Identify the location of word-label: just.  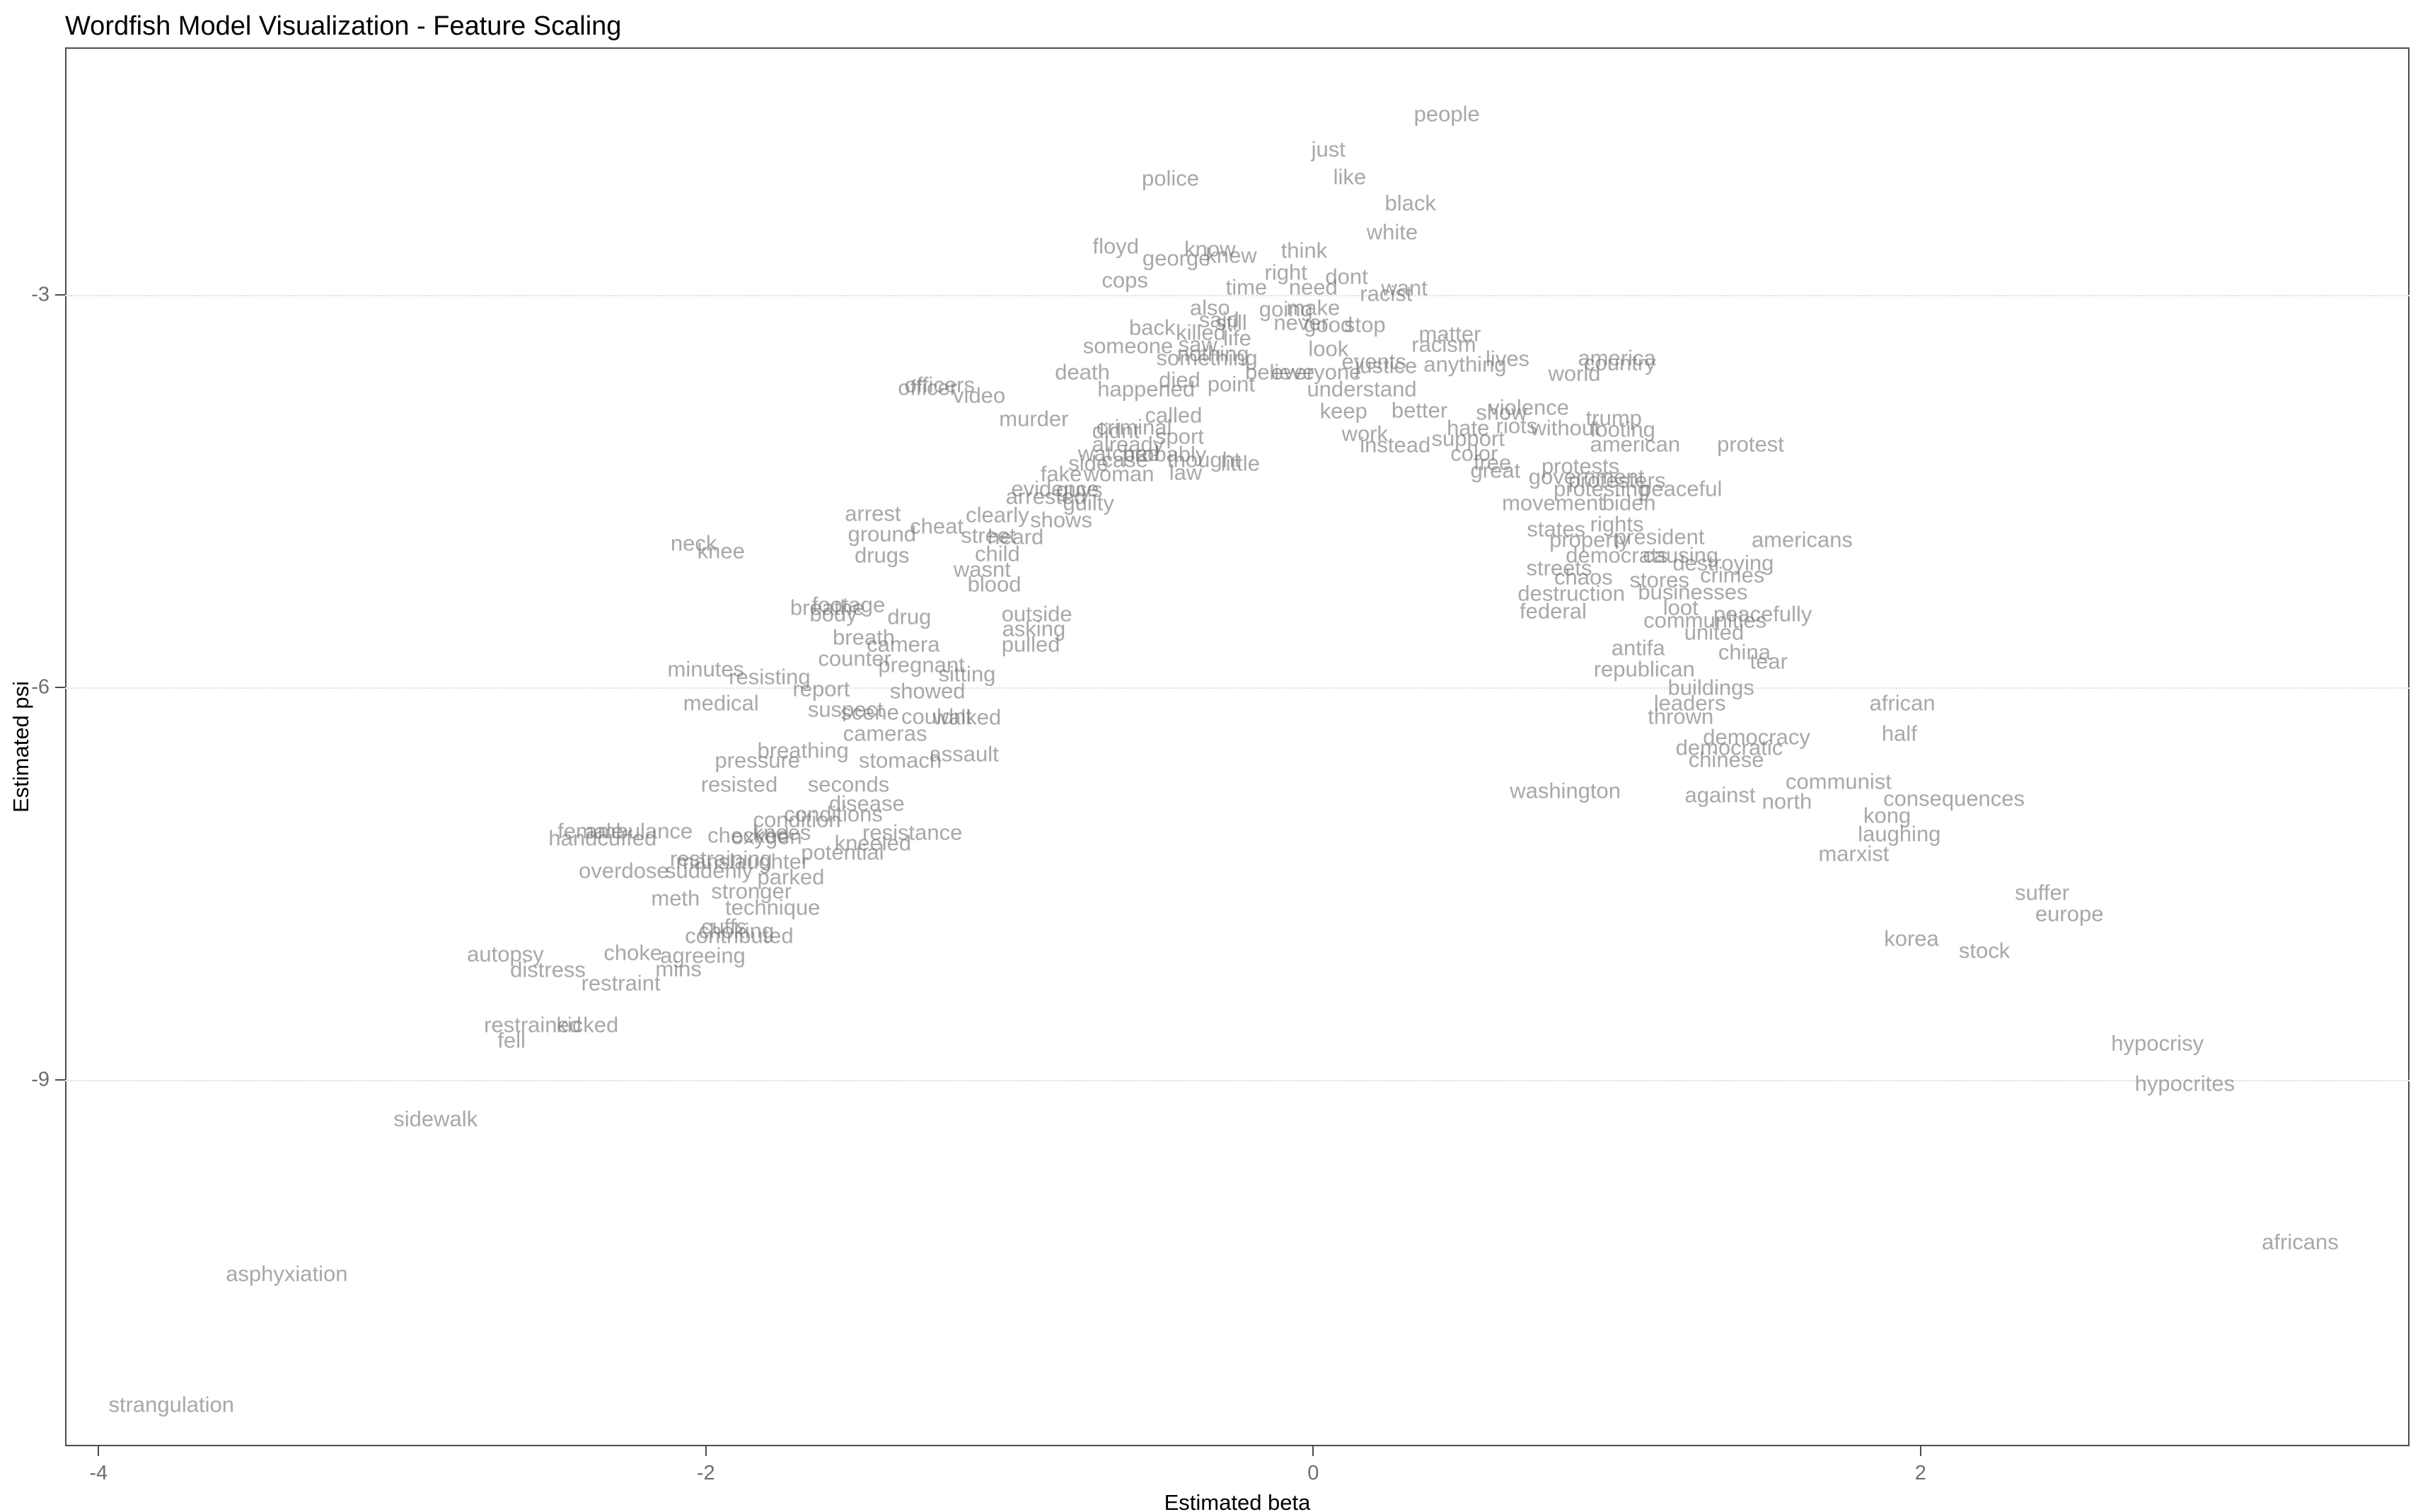
(1328, 149).